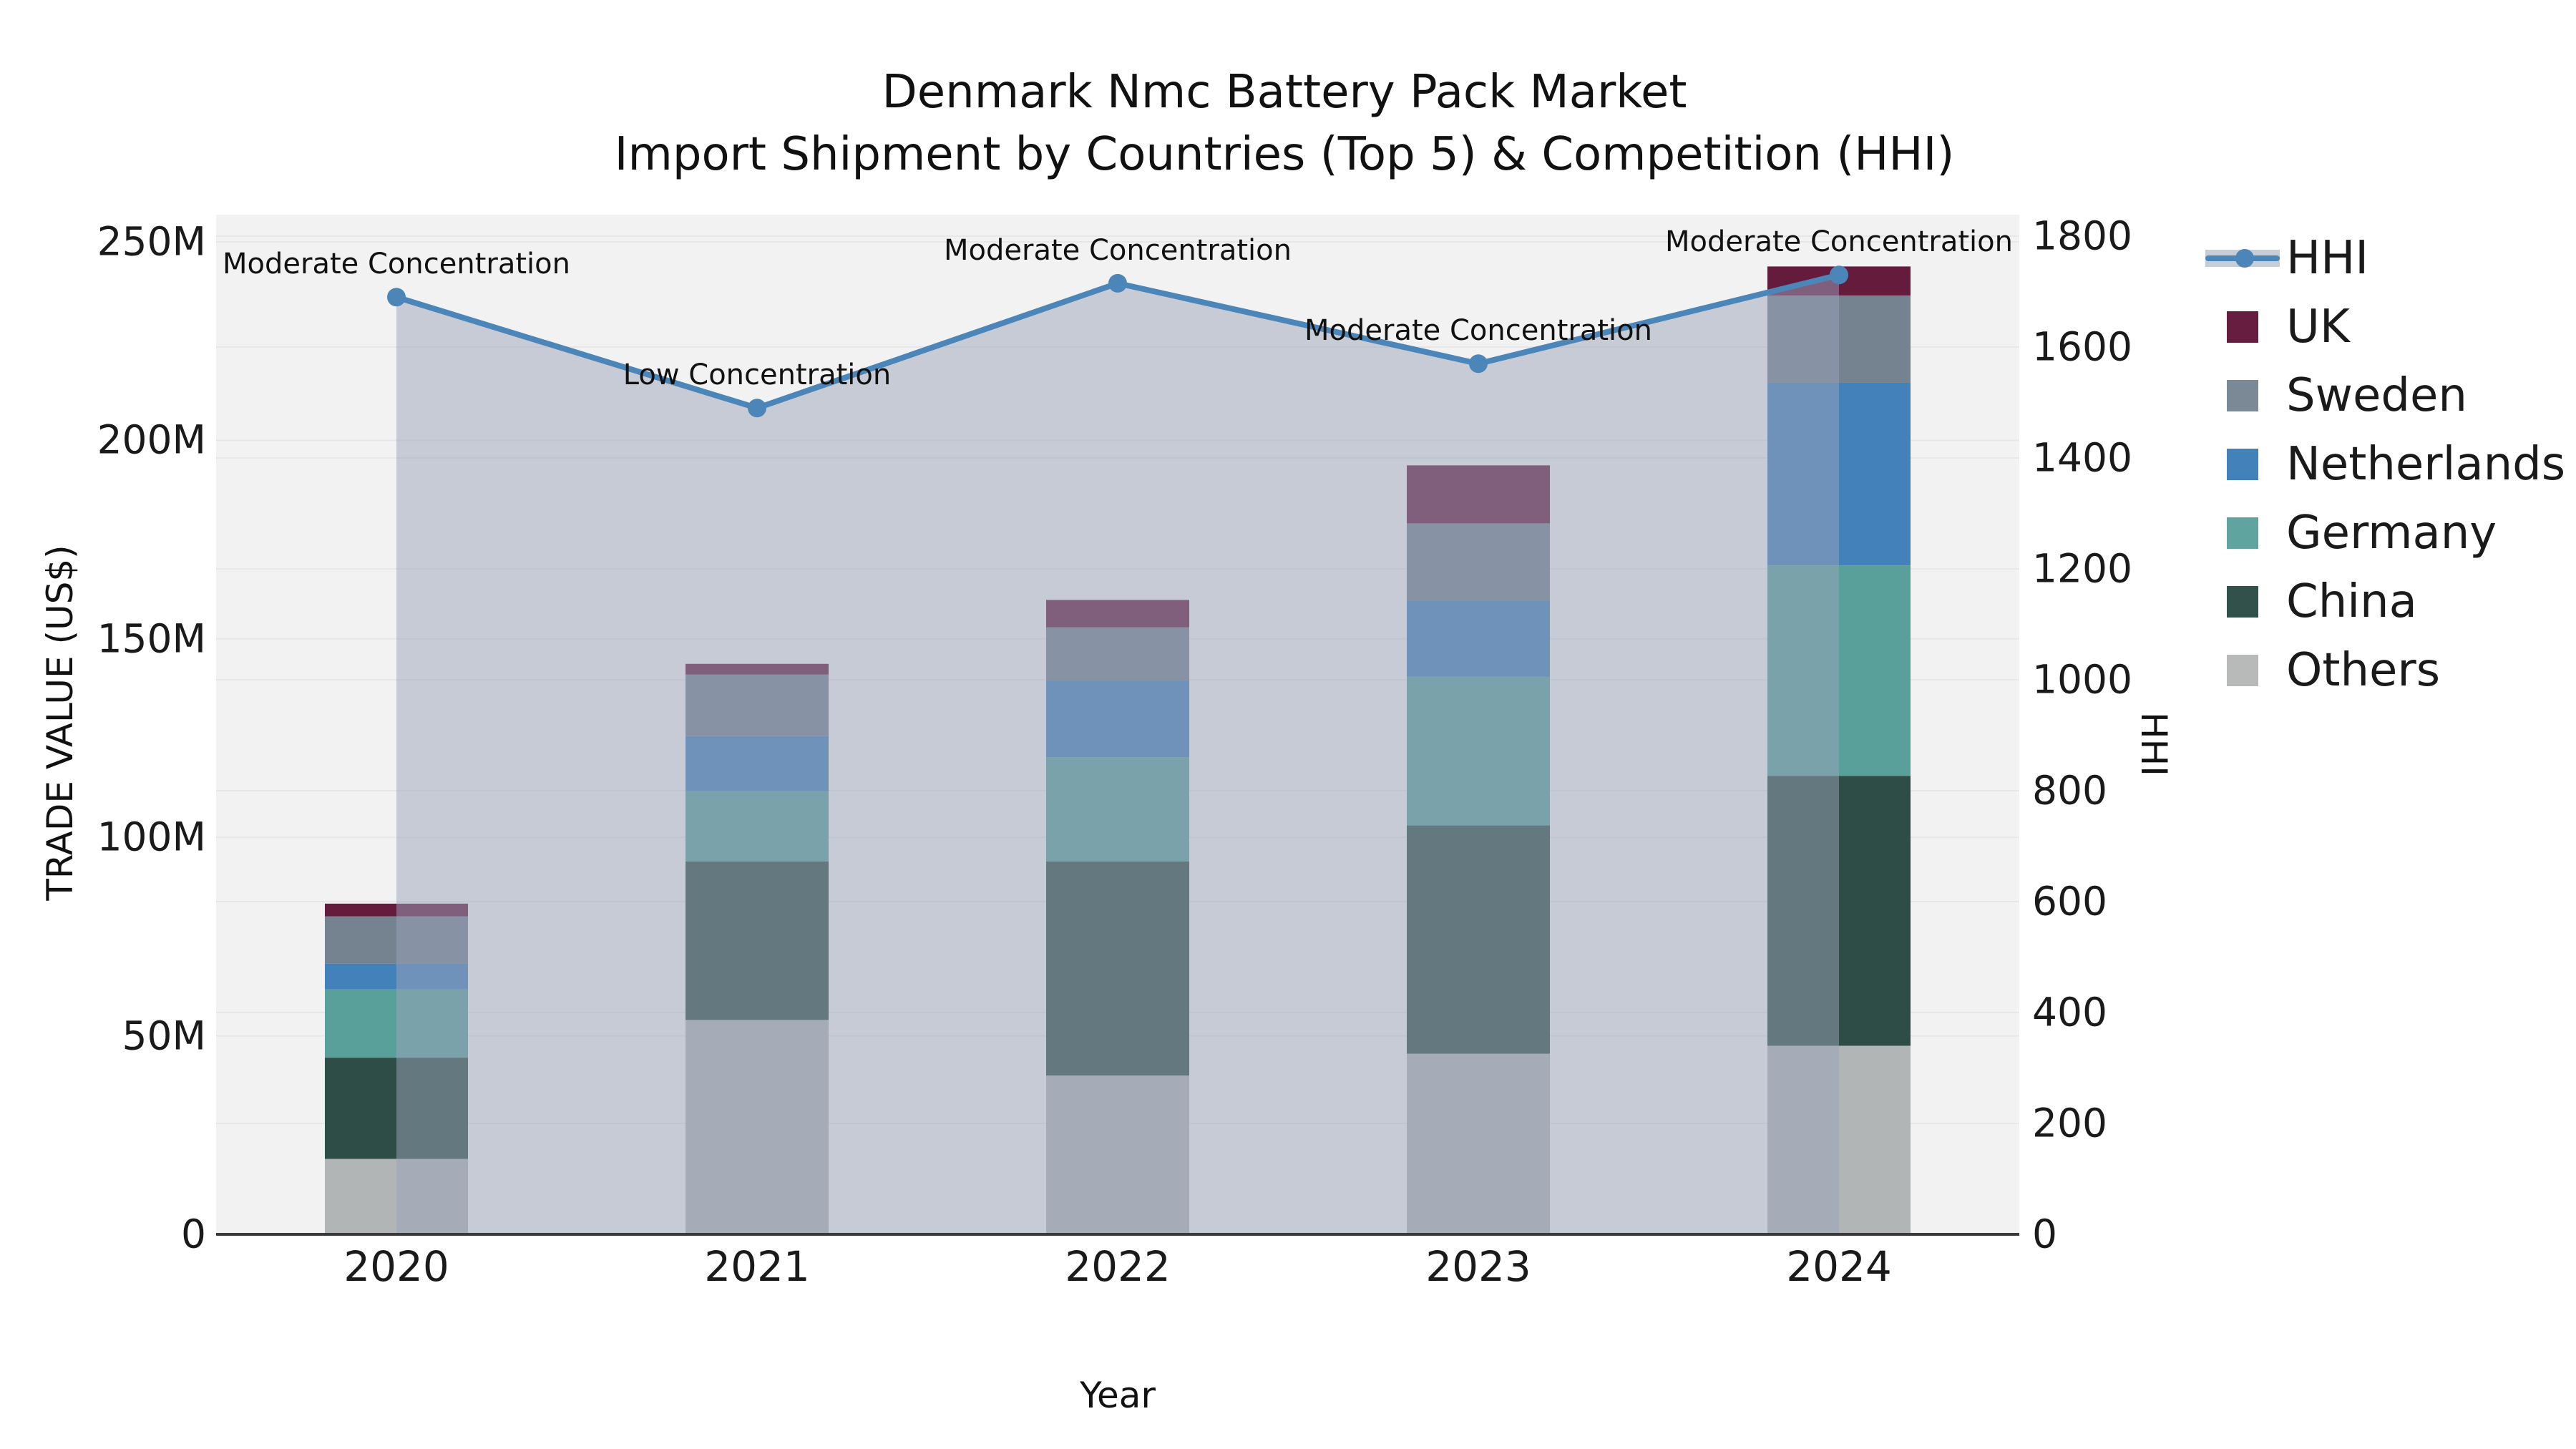 This screenshot has height=1449, width=2576. I want to click on annotation-2023: Moderate Concentration, so click(1478, 331).